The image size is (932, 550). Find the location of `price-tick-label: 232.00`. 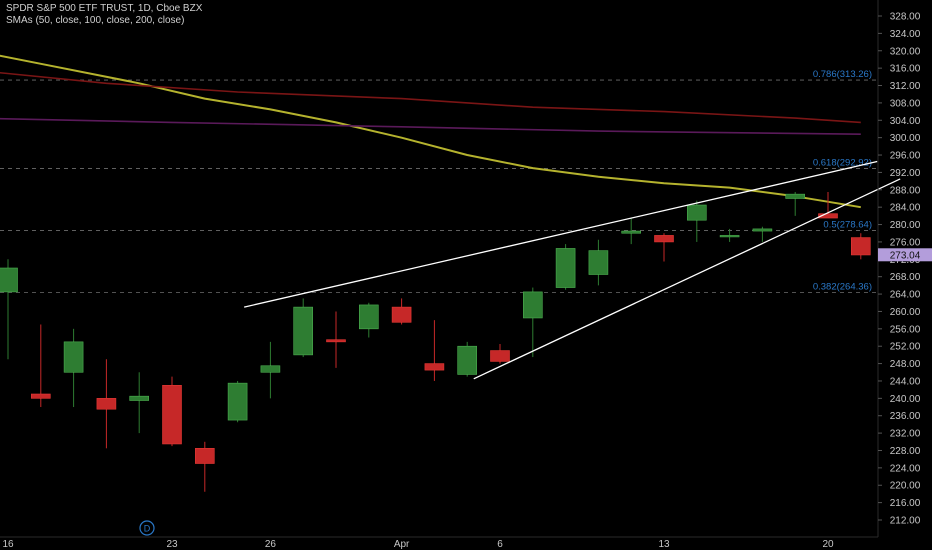

price-tick-label: 232.00 is located at coordinates (905, 434).